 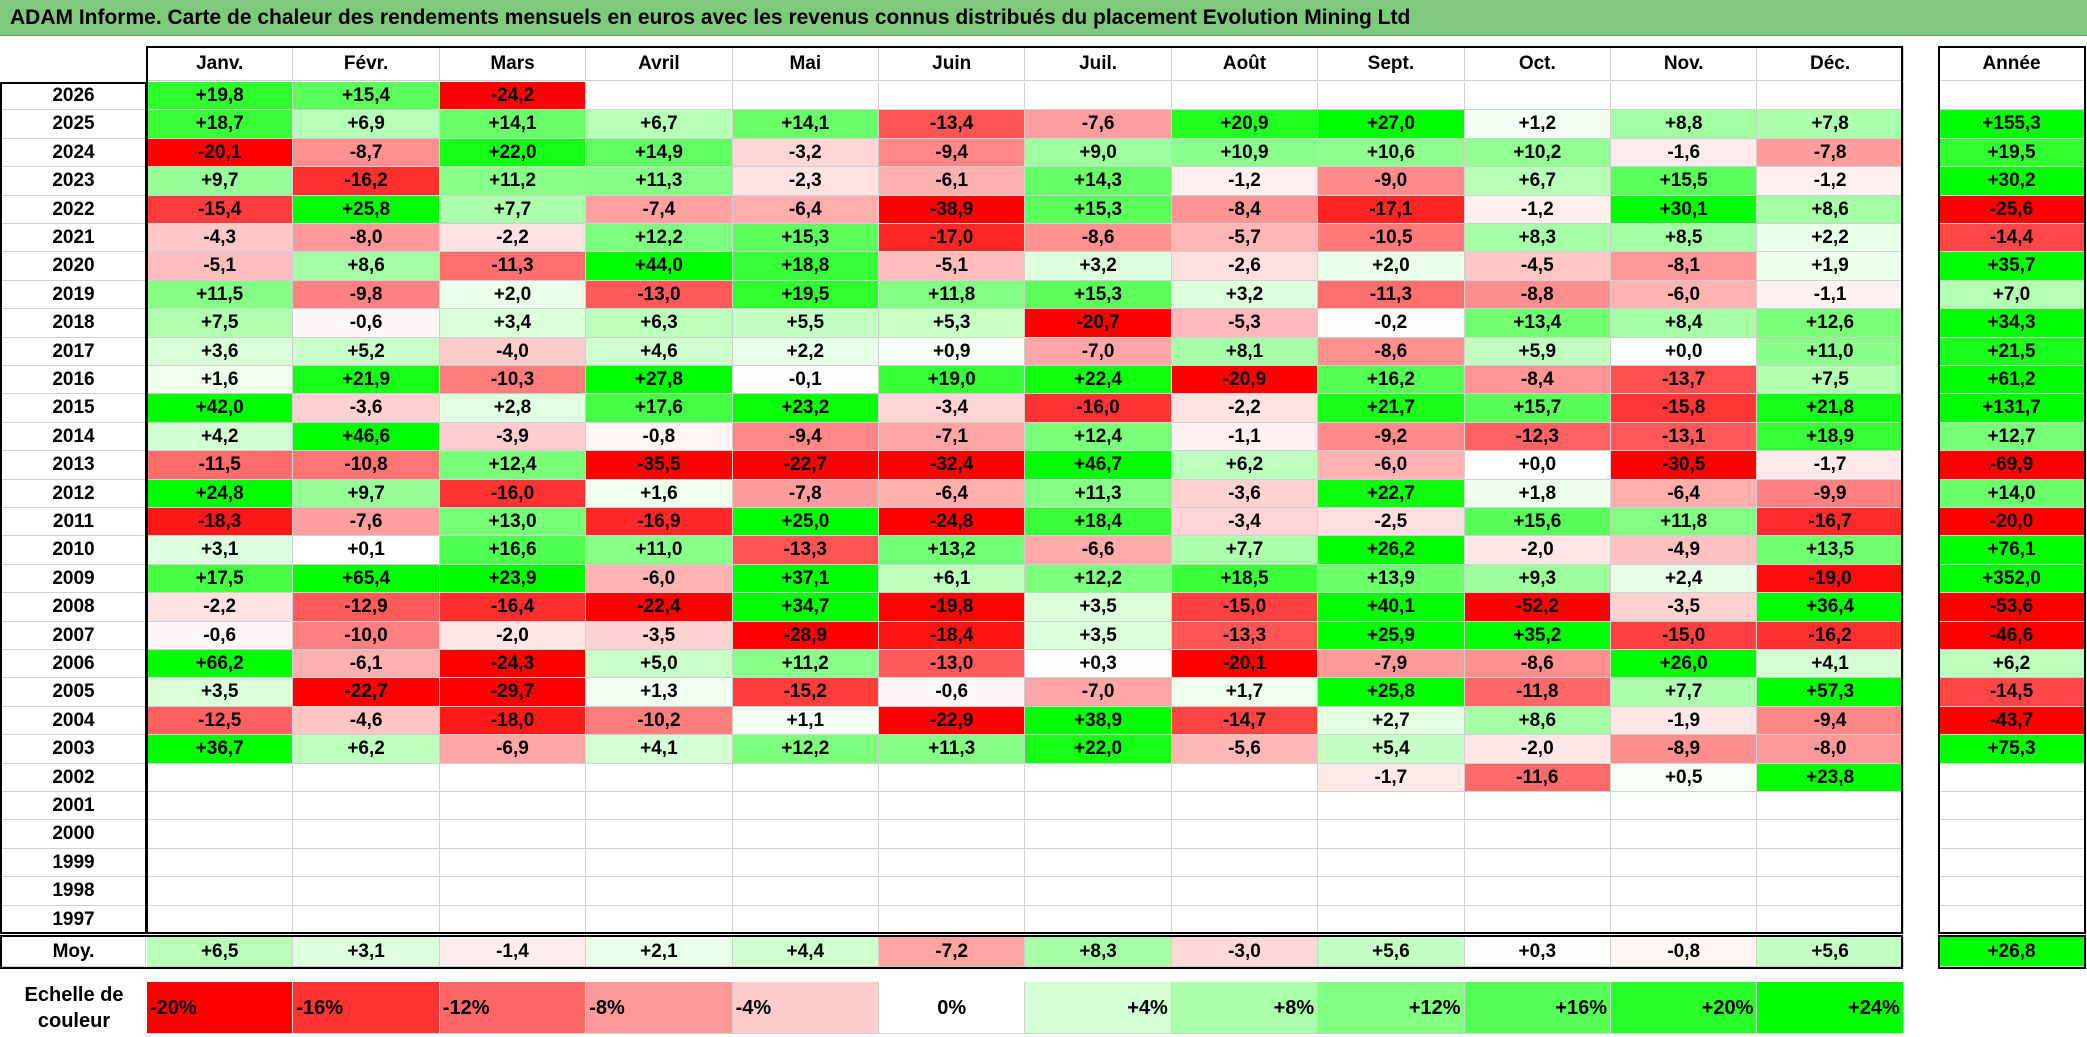 I want to click on heatmap-cell: +2,4, so click(x=1684, y=579).